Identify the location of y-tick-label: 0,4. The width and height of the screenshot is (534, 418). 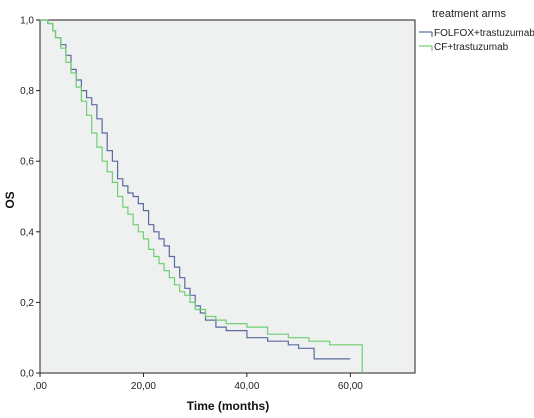
(27, 232).